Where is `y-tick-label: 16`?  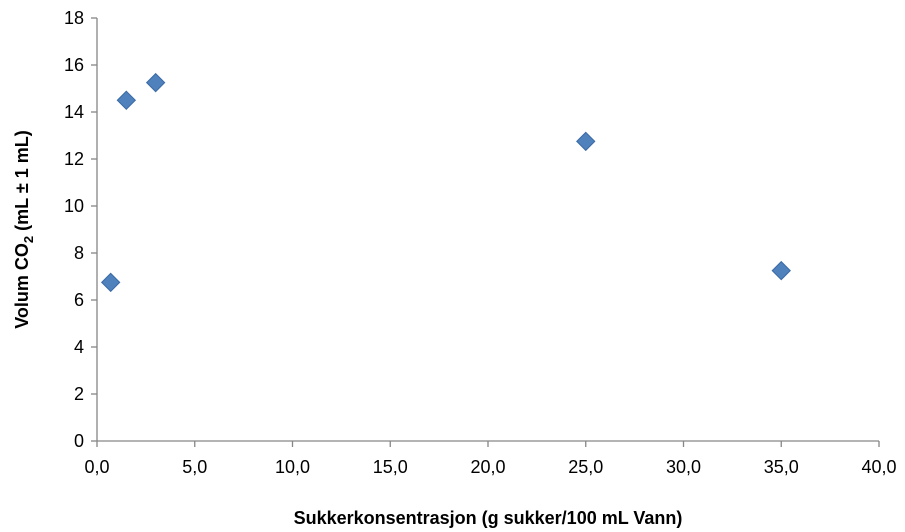 y-tick-label: 16 is located at coordinates (74, 65).